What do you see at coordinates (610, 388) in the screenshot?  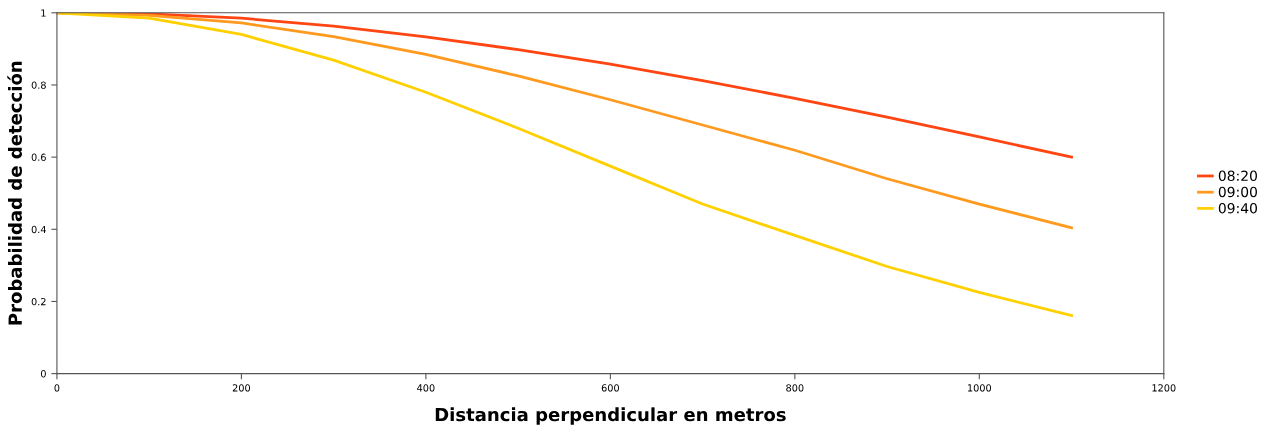 I see `x-tick-label: 600` at bounding box center [610, 388].